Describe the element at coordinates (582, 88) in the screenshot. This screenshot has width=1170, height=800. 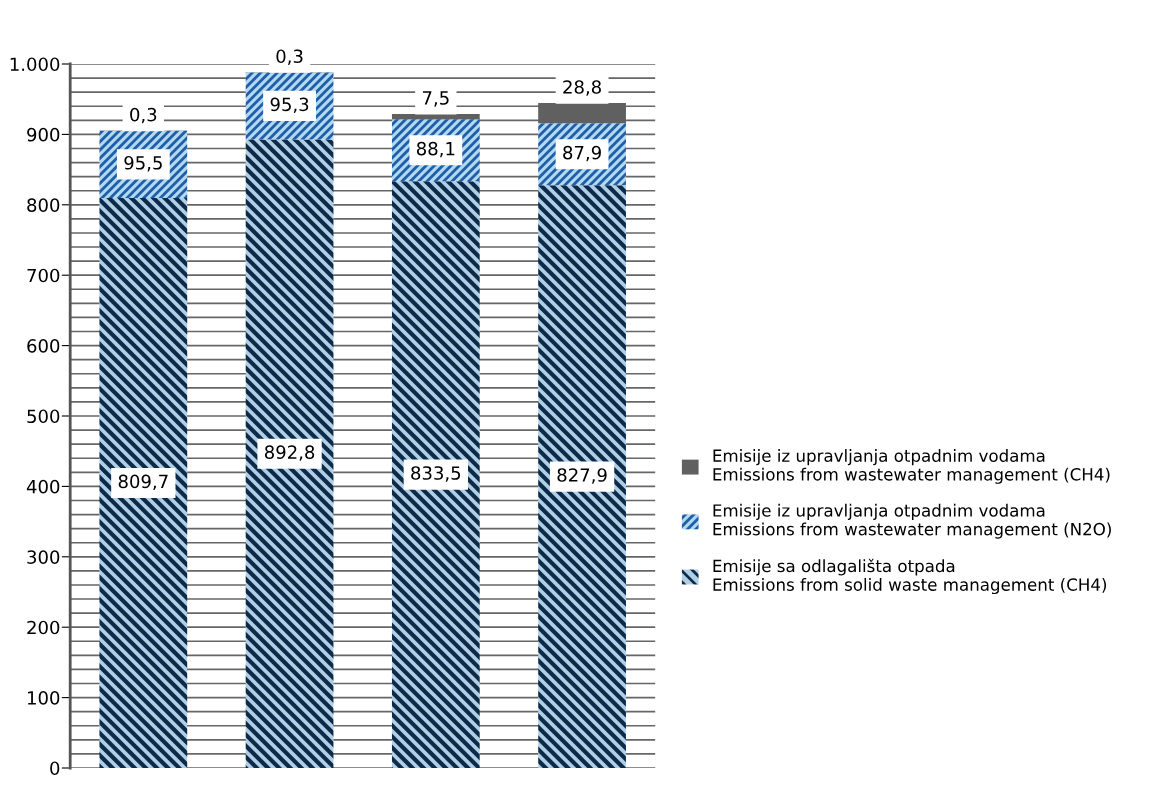
I see `data-label: 28,8` at that location.